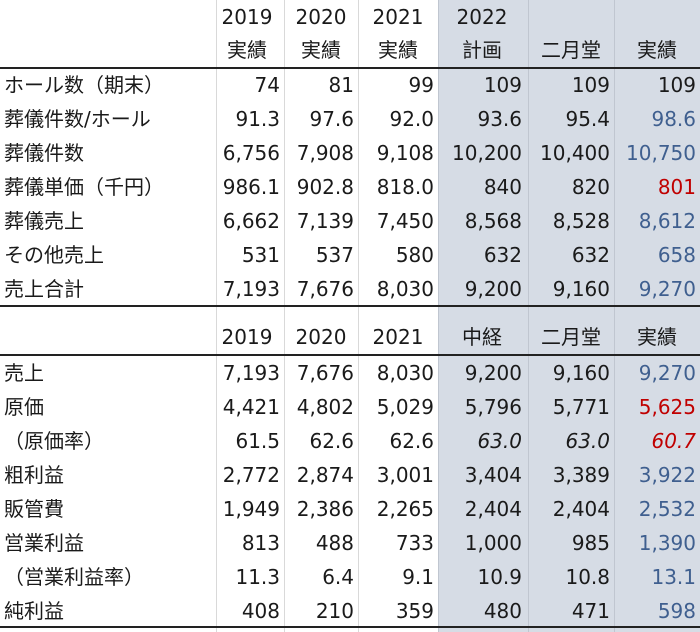 This screenshot has height=632, width=700. I want to click on value-cell: 902.8, so click(325, 187).